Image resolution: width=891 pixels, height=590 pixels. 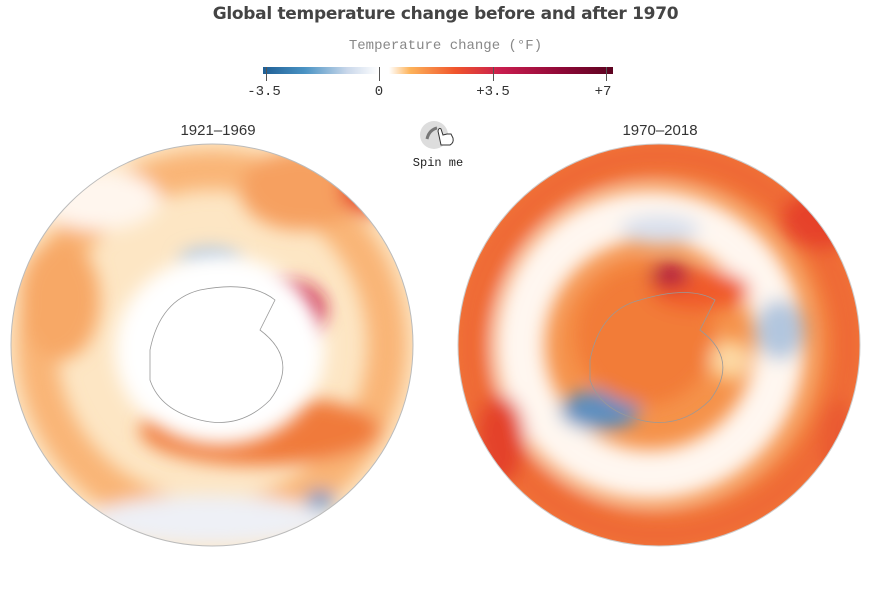 What do you see at coordinates (445, 46) in the screenshot?
I see `legend-title: Temperature change (°F)` at bounding box center [445, 46].